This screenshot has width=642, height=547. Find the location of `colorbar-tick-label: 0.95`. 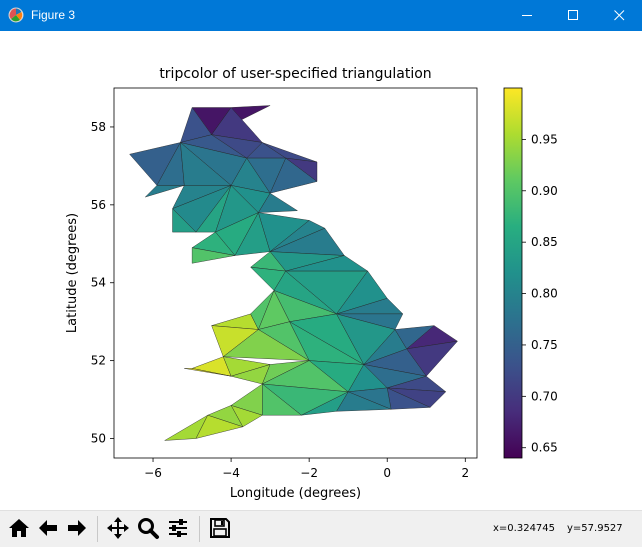

colorbar-tick-label: 0.95 is located at coordinates (544, 139).